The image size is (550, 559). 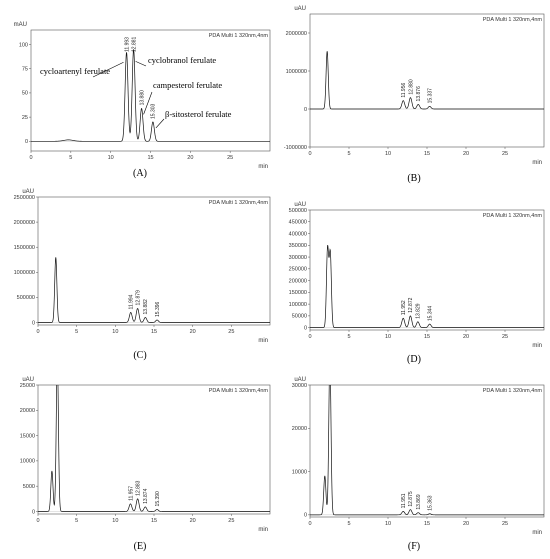 I want to click on y-unit-label: mAU, so click(x=20, y=25).